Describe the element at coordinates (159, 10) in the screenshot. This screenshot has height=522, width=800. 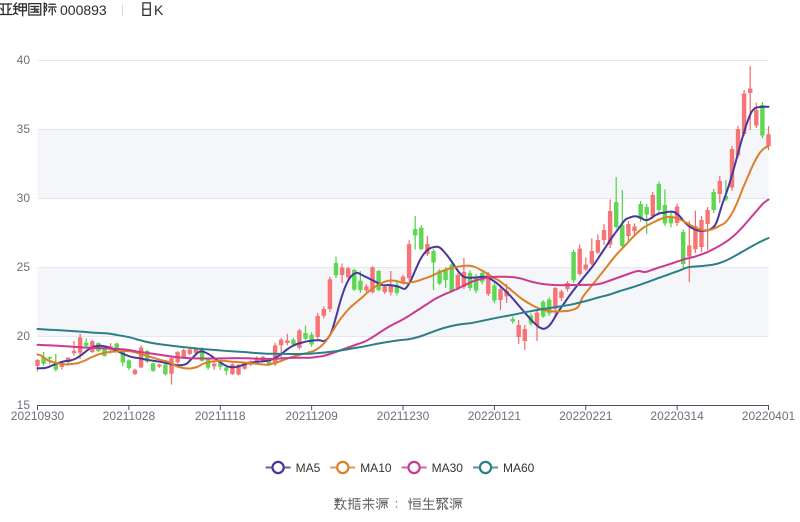
I see `svg-text: K` at that location.